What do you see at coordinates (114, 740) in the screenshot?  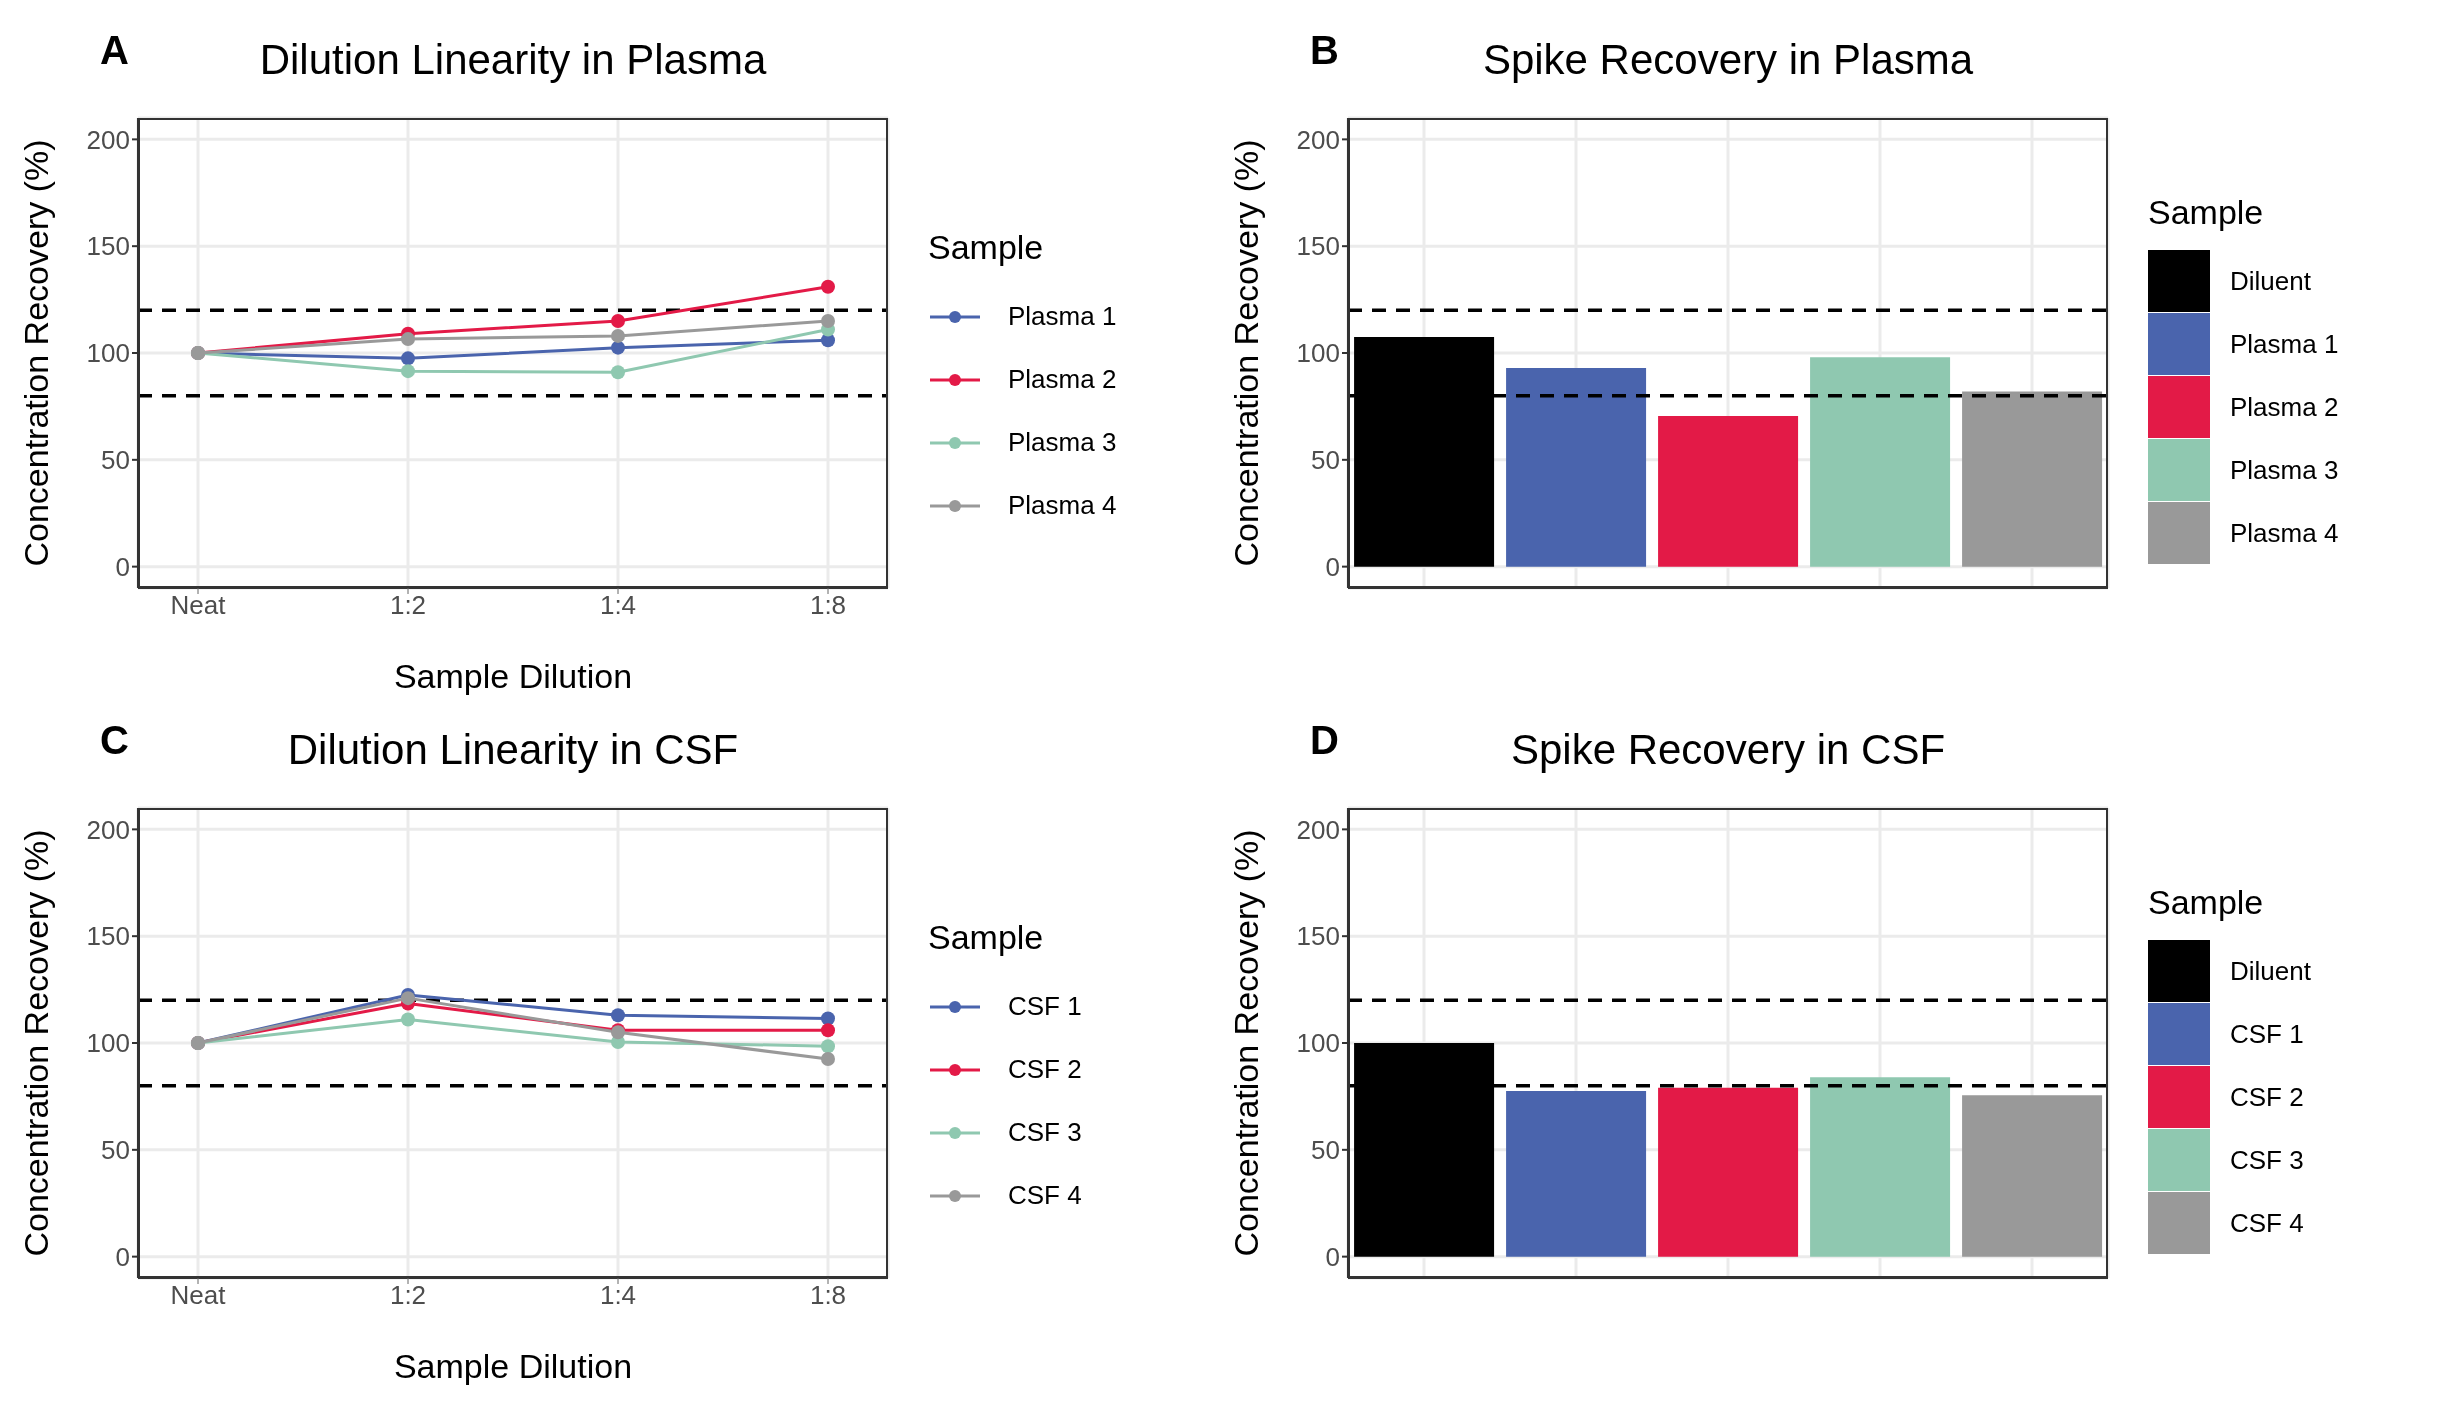 I see `text: C` at bounding box center [114, 740].